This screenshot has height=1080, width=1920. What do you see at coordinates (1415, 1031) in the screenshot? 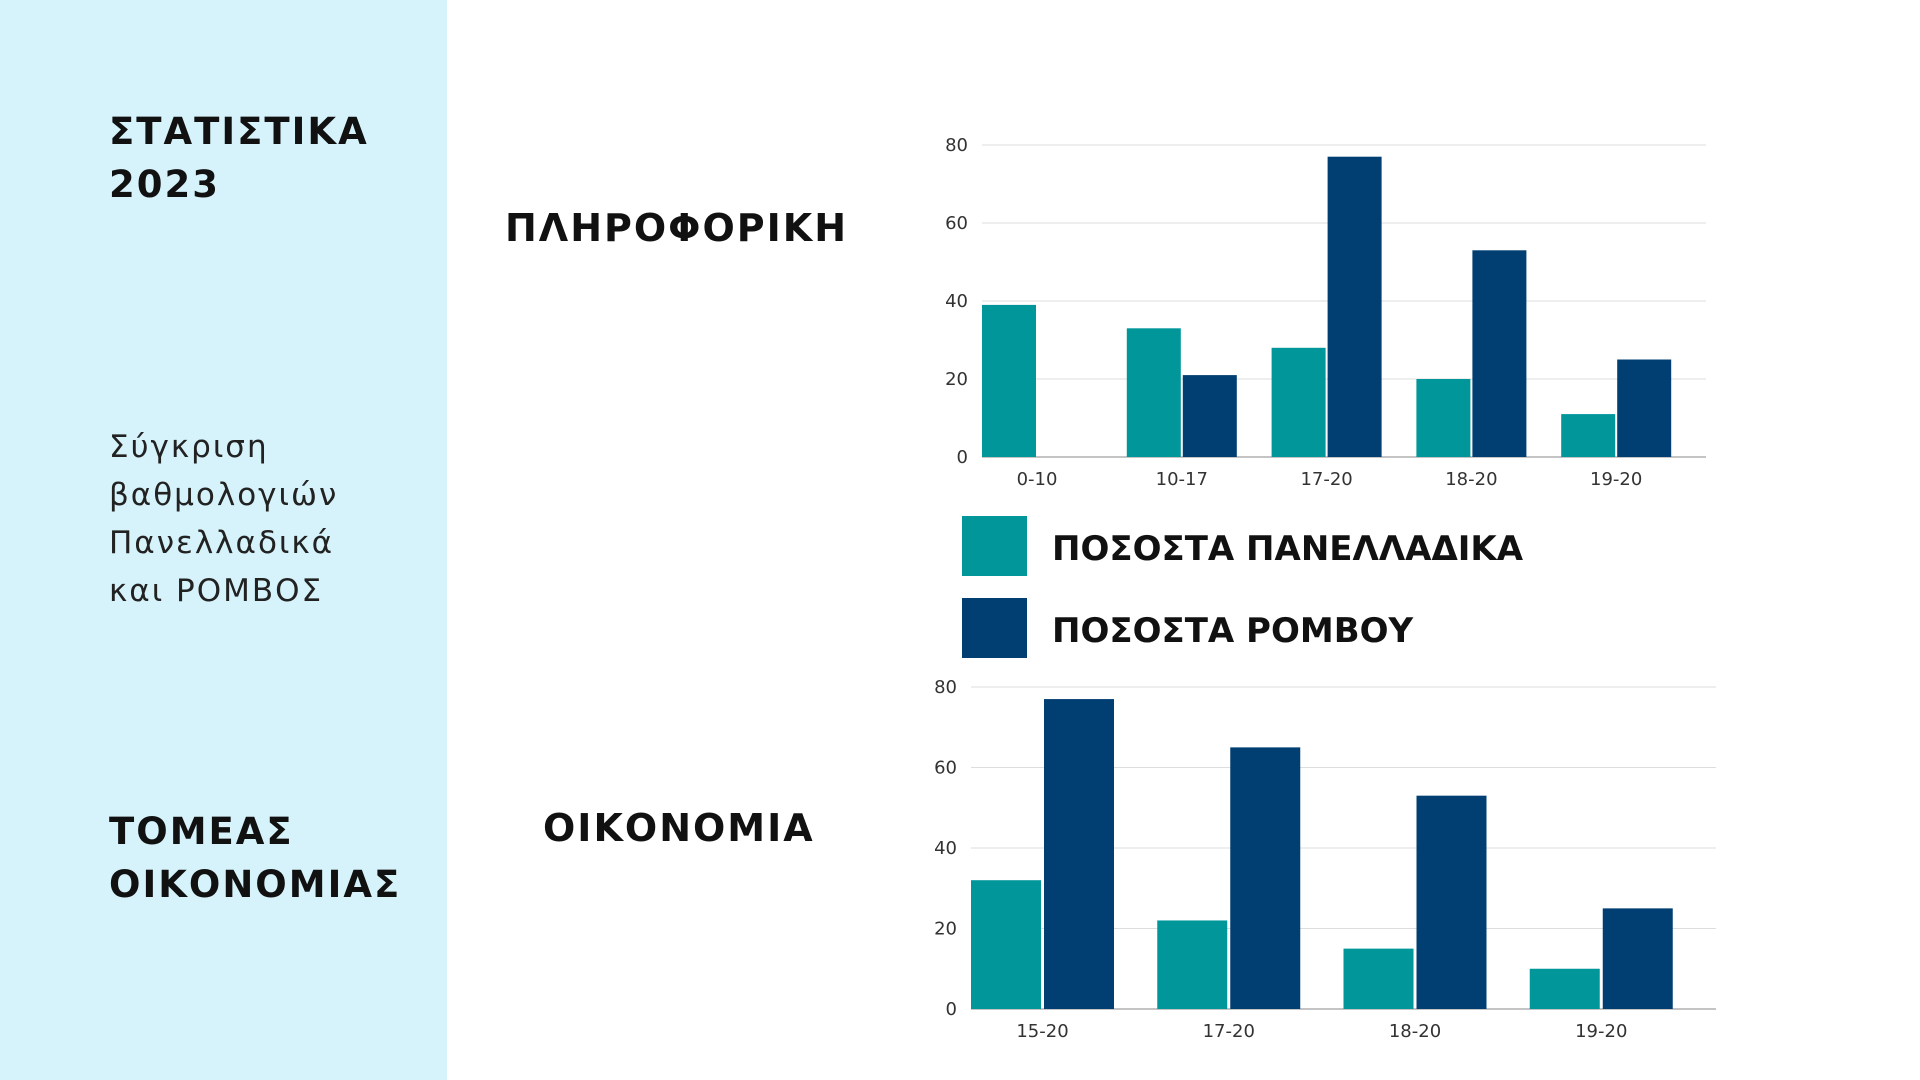
I see `chart-2-x-tick-label: 18-20` at bounding box center [1415, 1031].